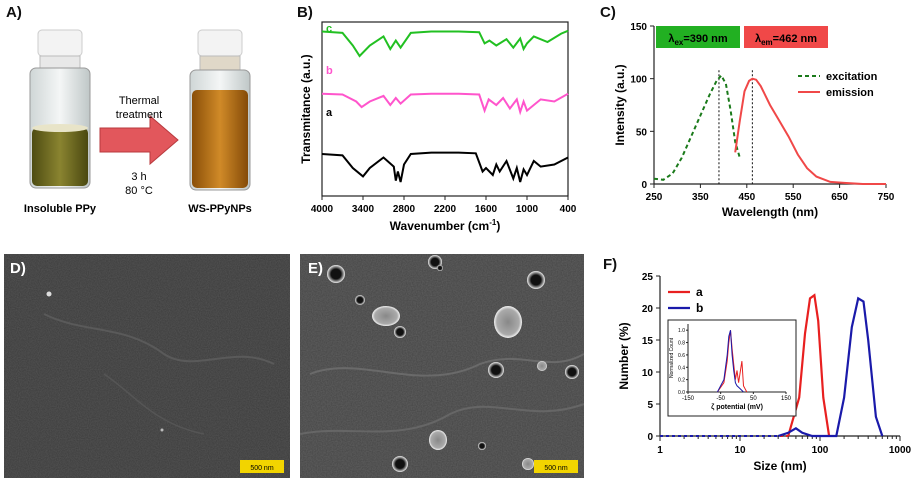 The height and width of the screenshot is (482, 918). Describe the element at coordinates (139, 115) in the screenshot. I see `arrow-text-2: treatment` at that location.